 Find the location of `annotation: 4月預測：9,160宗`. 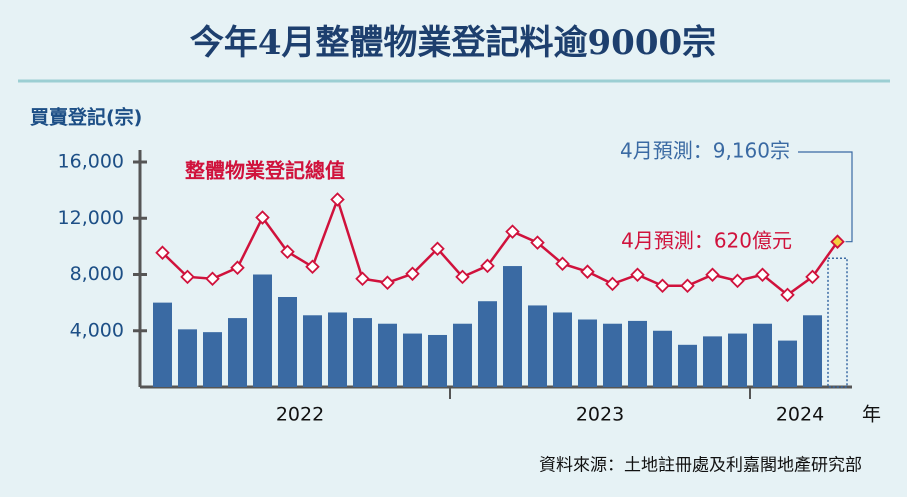

annotation: 4月預測：9,160宗 is located at coordinates (705, 151).